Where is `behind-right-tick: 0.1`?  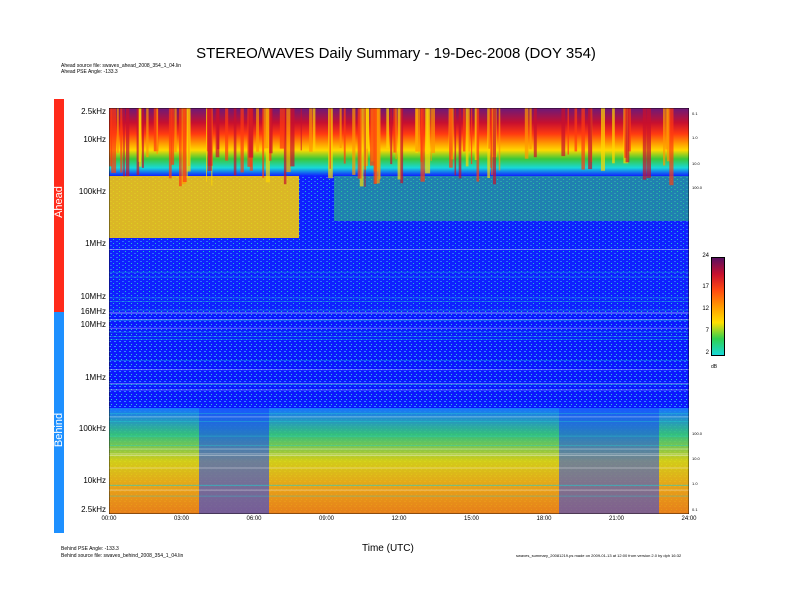 behind-right-tick: 0.1 is located at coordinates (695, 509).